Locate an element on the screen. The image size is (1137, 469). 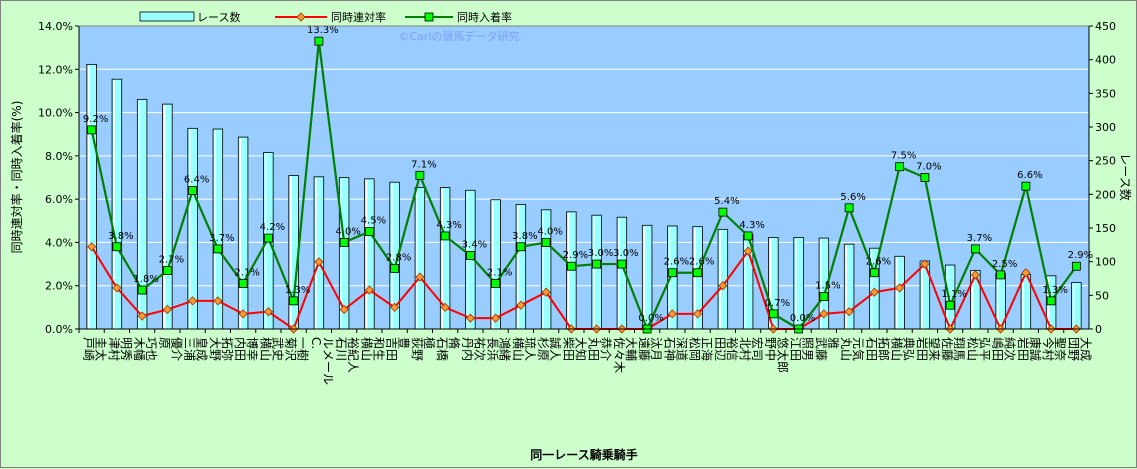
y-left-tick-label: 0.0% is located at coordinates (59, 329).